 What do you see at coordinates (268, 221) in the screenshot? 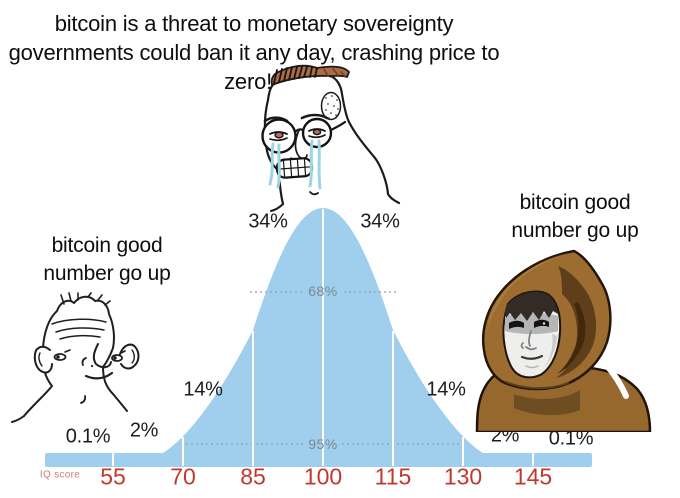
I see `band-label-left-34: 34%` at bounding box center [268, 221].